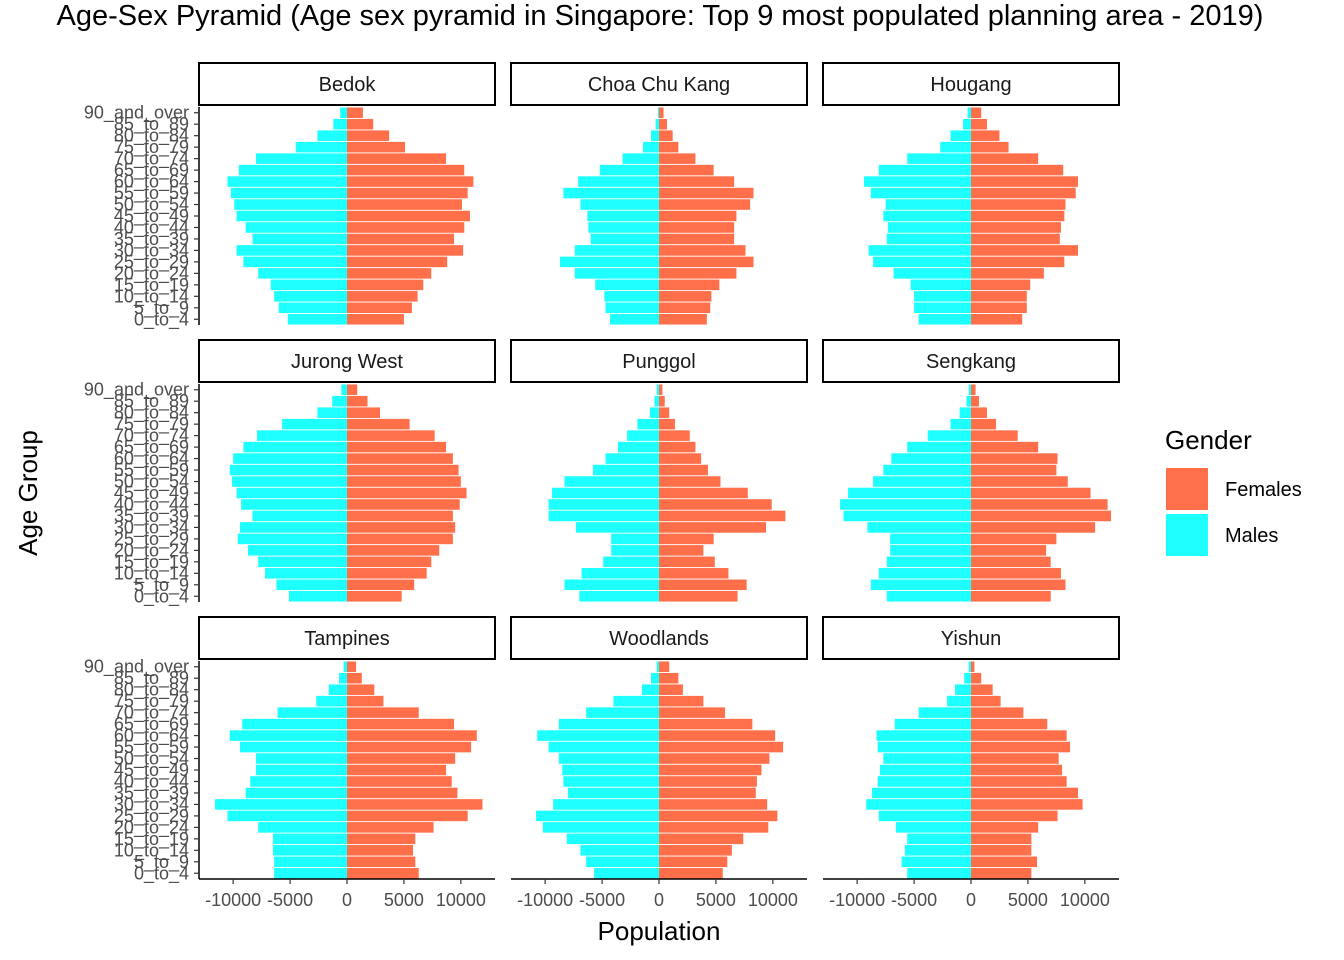 This screenshot has height=960, width=1344. Describe the element at coordinates (347, 362) in the screenshot. I see `strip-label: Jurong West` at that location.